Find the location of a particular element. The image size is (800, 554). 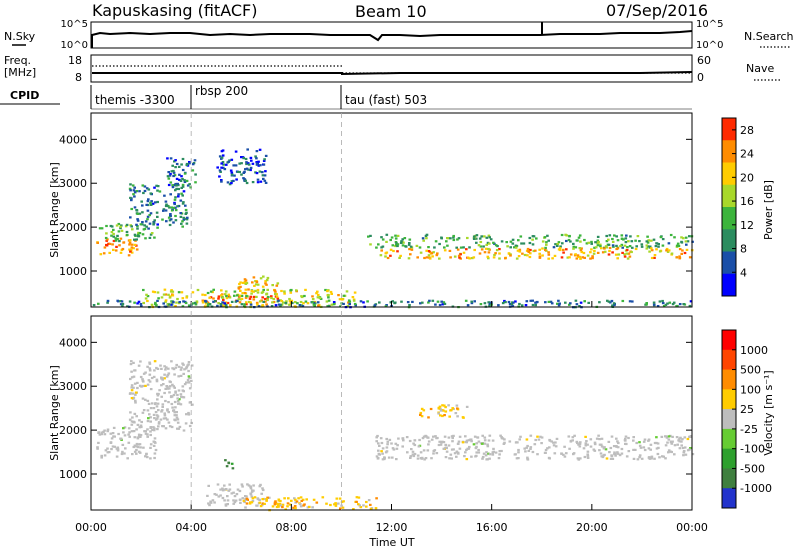

x-tick-label: 12:00 is located at coordinates (392, 527).